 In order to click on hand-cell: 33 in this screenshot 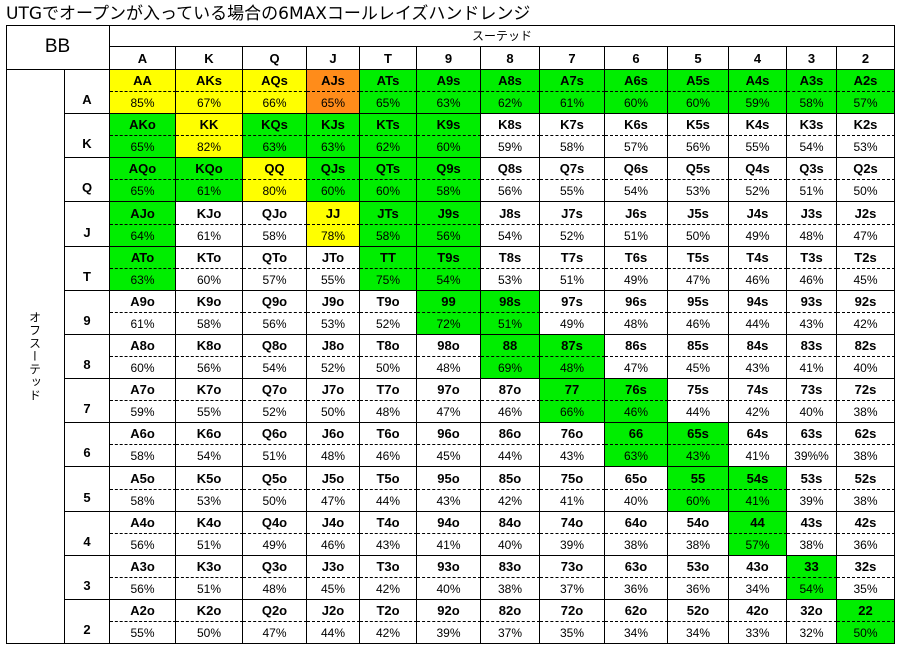, I will do `click(812, 567)`.